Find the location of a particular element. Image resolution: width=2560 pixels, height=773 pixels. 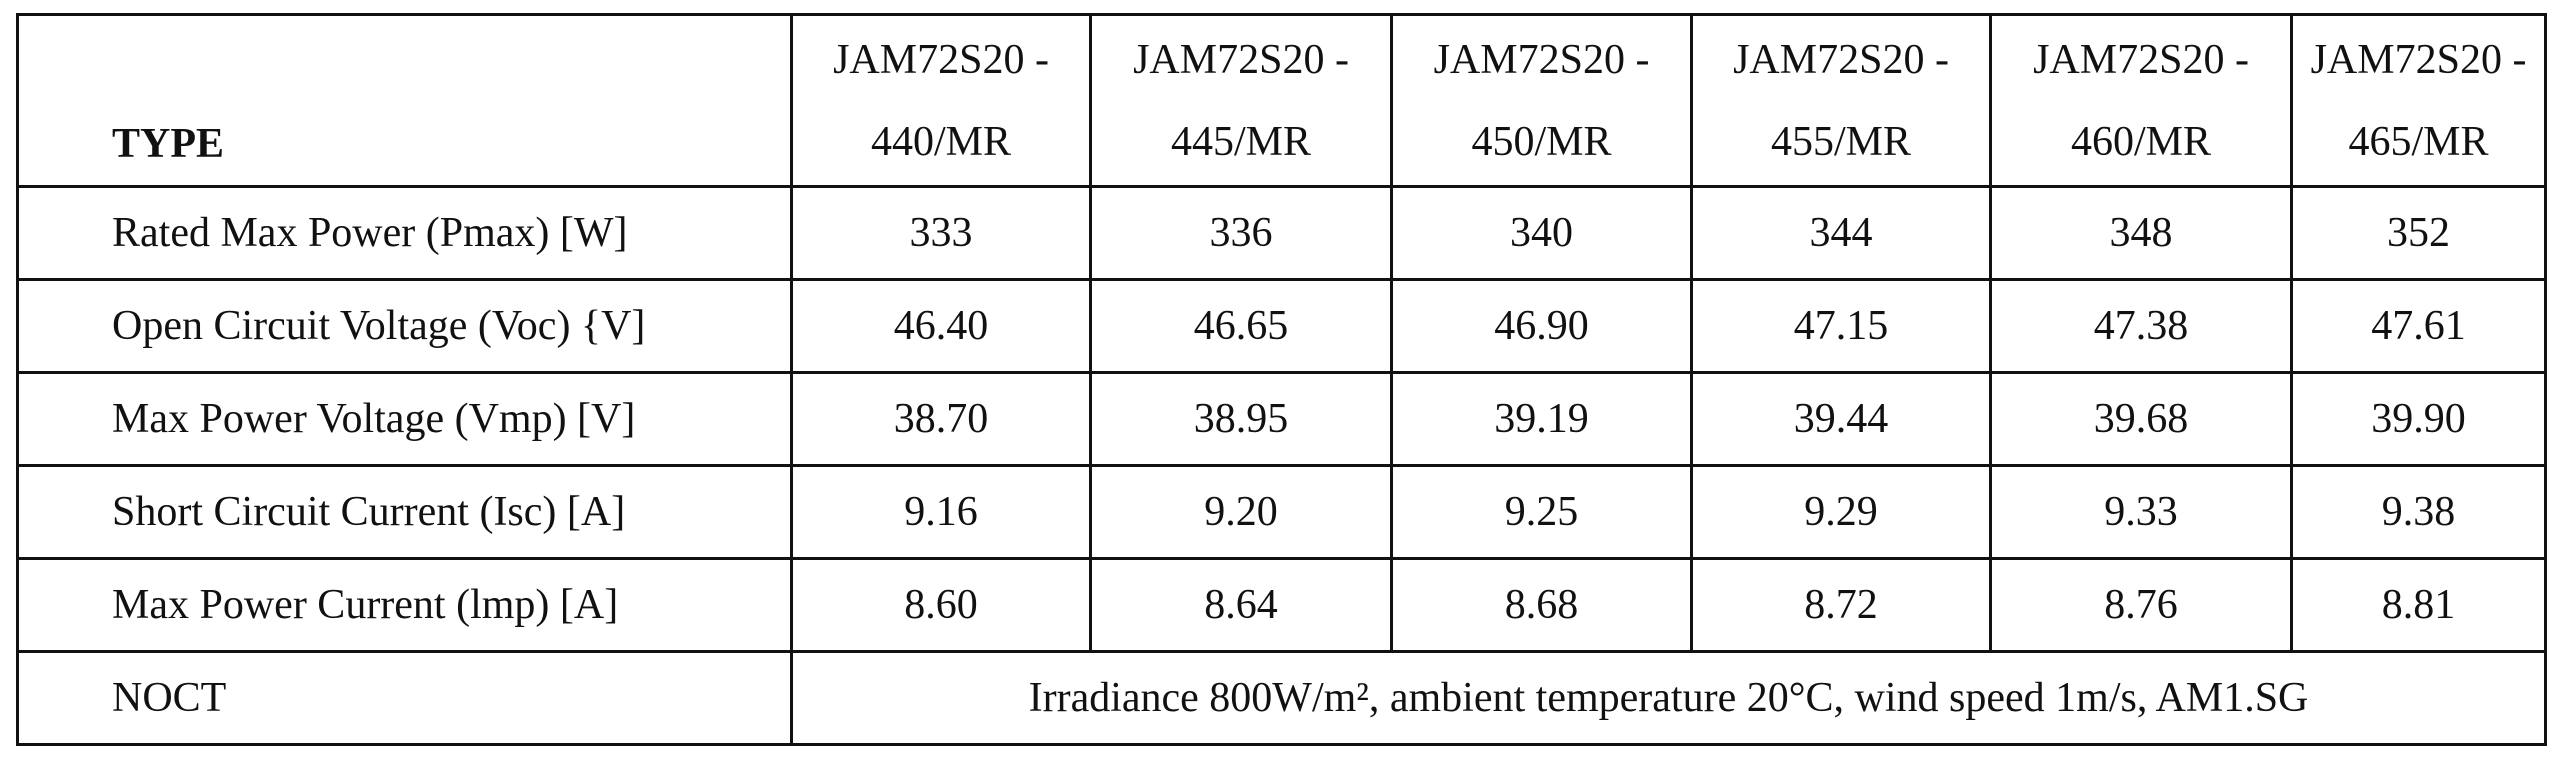

value-cell: 9.29 is located at coordinates (1841, 512).